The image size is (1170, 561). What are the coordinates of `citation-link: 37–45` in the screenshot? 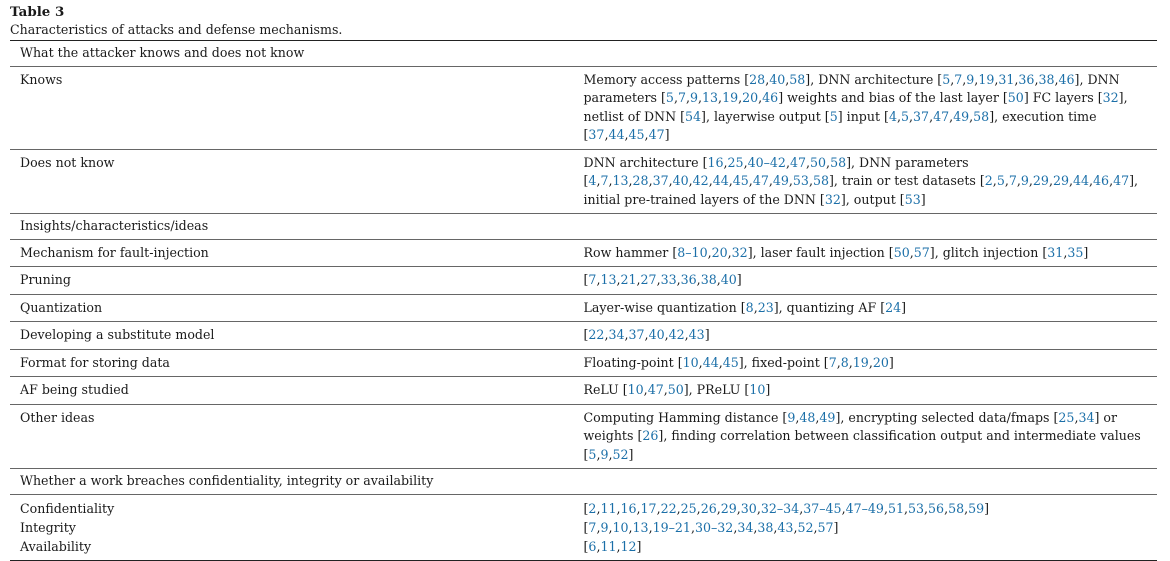 It's located at (822, 508).